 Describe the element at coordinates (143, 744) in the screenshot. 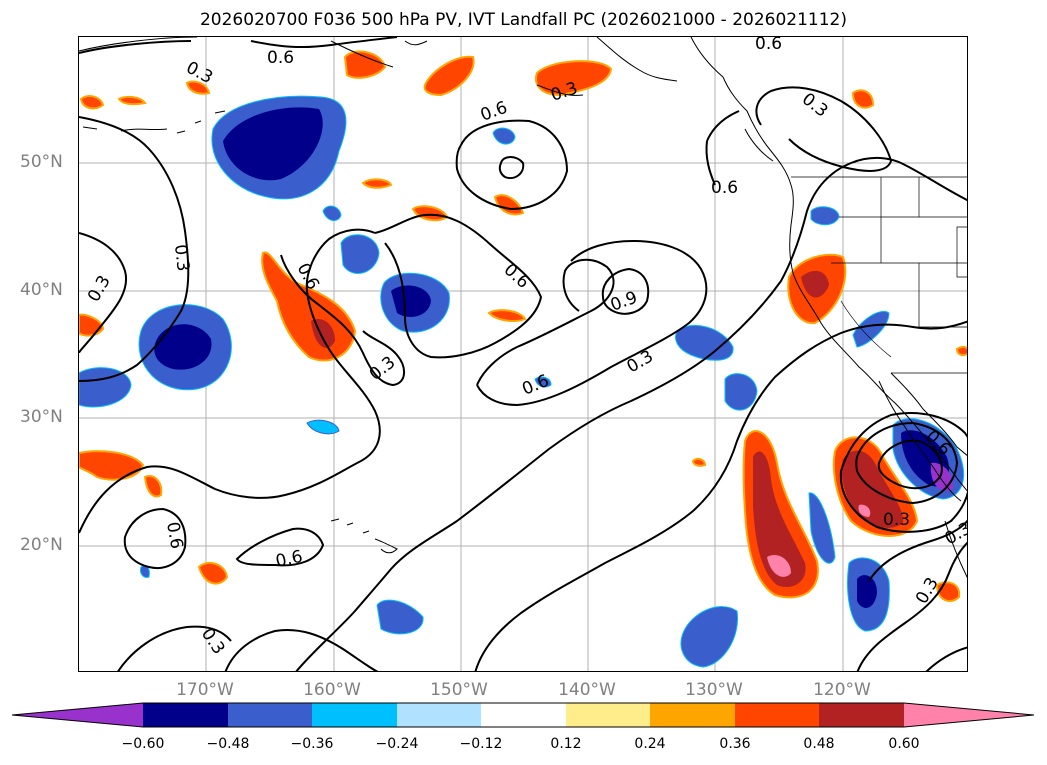

I see `colorbar-tick-label: −0.60` at that location.